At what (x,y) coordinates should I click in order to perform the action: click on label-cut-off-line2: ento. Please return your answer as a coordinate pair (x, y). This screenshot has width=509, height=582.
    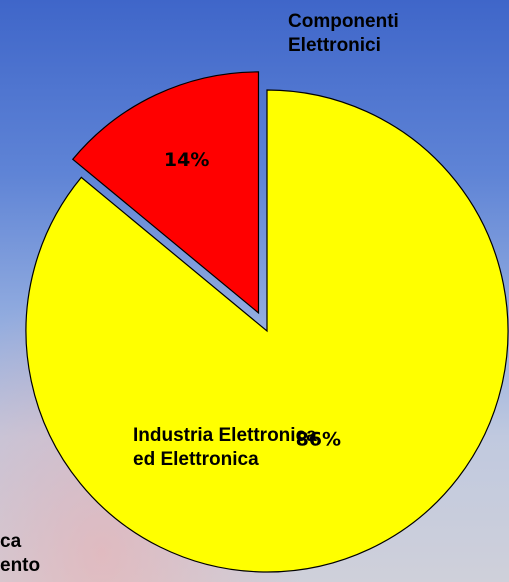
    Looking at the image, I should click on (20, 565).